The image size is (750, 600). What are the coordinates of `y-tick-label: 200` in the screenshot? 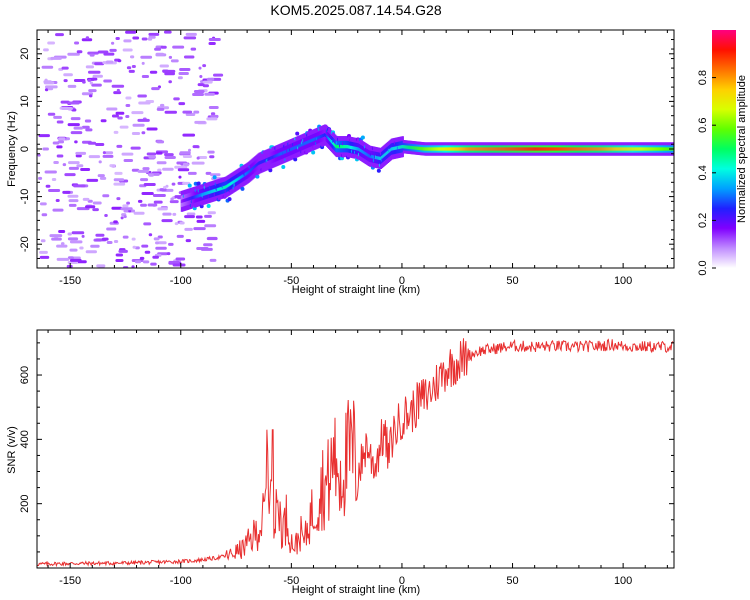 It's located at (25, 503).